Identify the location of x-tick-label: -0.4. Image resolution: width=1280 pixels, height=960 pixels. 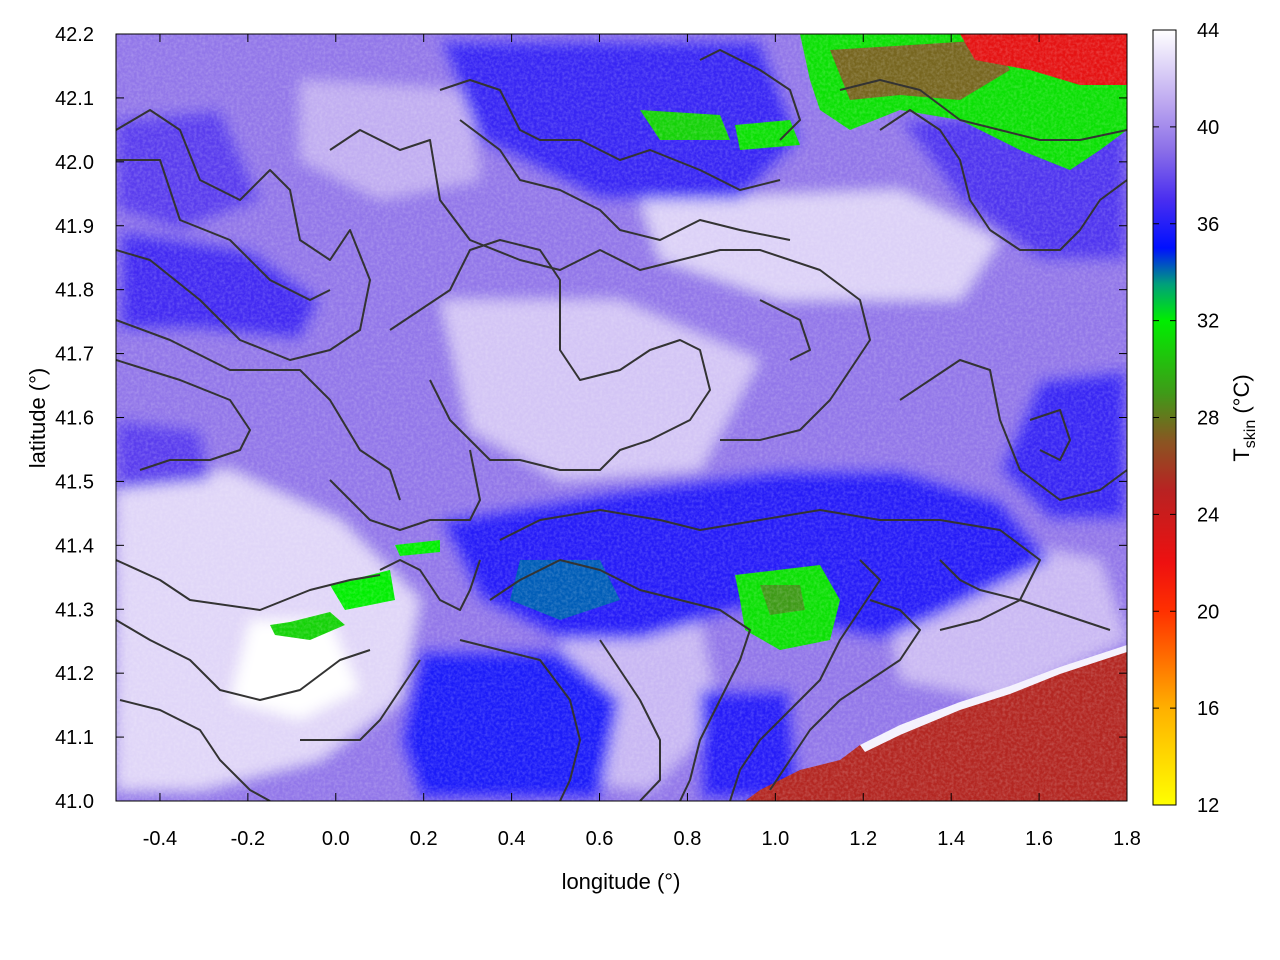
(160, 839).